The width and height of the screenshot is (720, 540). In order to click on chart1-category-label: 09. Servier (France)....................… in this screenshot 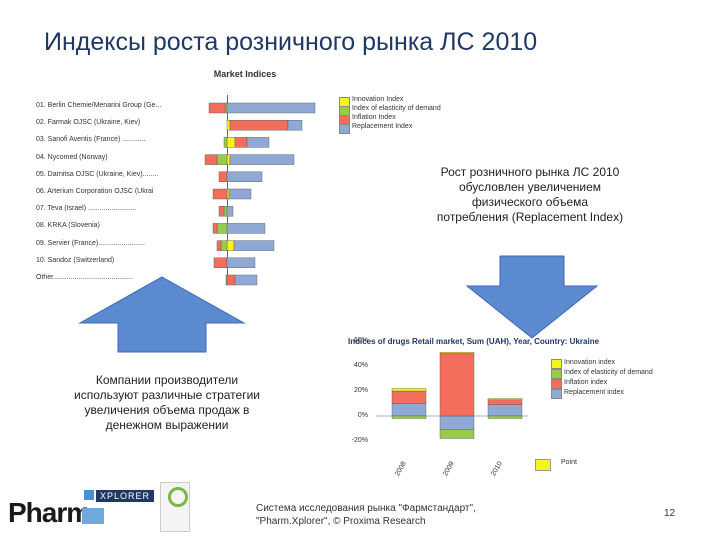, I will do `click(90, 243)`.